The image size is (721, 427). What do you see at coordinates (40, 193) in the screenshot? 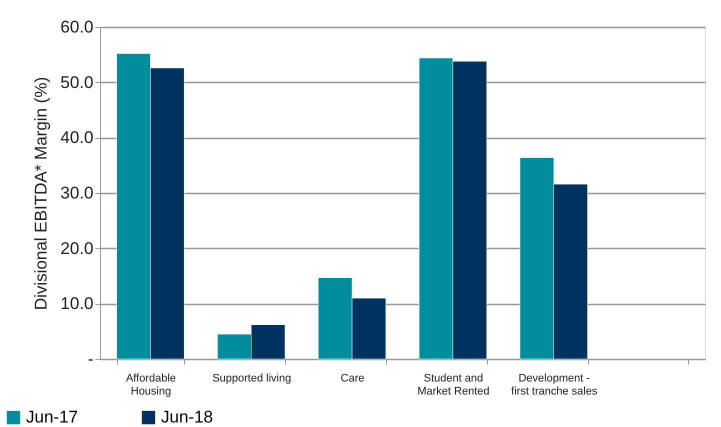
I see `y-axis-title: Divisional EBITDA* Margin (%)` at bounding box center [40, 193].